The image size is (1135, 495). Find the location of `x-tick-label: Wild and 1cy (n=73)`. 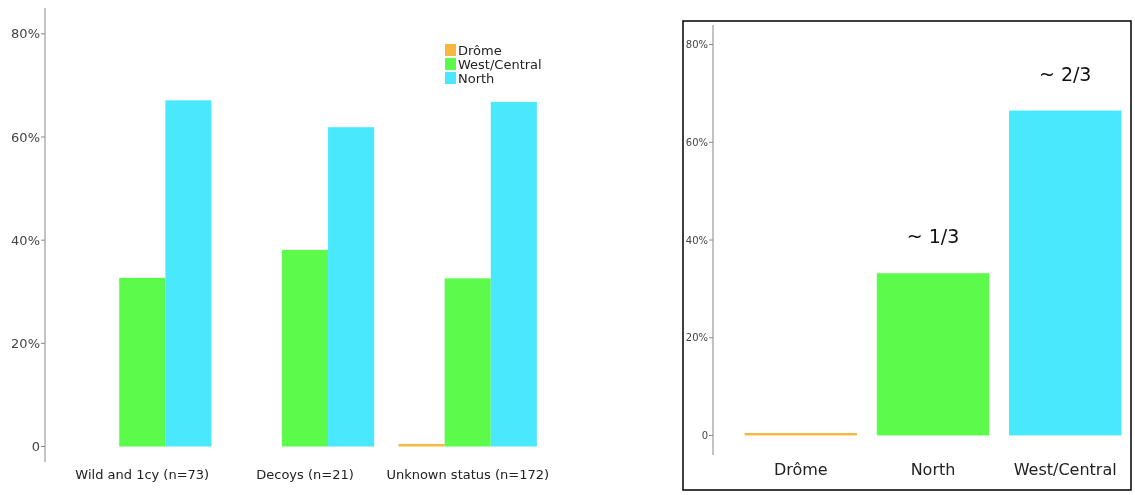

x-tick-label: Wild and 1cy (n=73) is located at coordinates (142, 474).